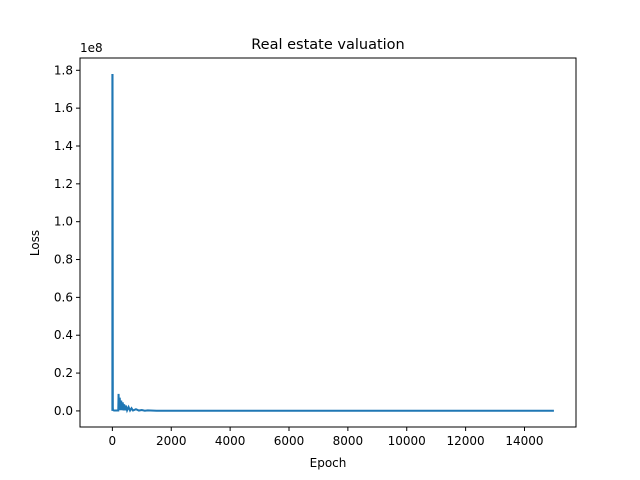  Describe the element at coordinates (67, 240) in the screenshot. I see `y-axis: 0.0 0.2 0.4 0.6 0.8 1.0 1.2 1.4 1.6 1.8` at that location.